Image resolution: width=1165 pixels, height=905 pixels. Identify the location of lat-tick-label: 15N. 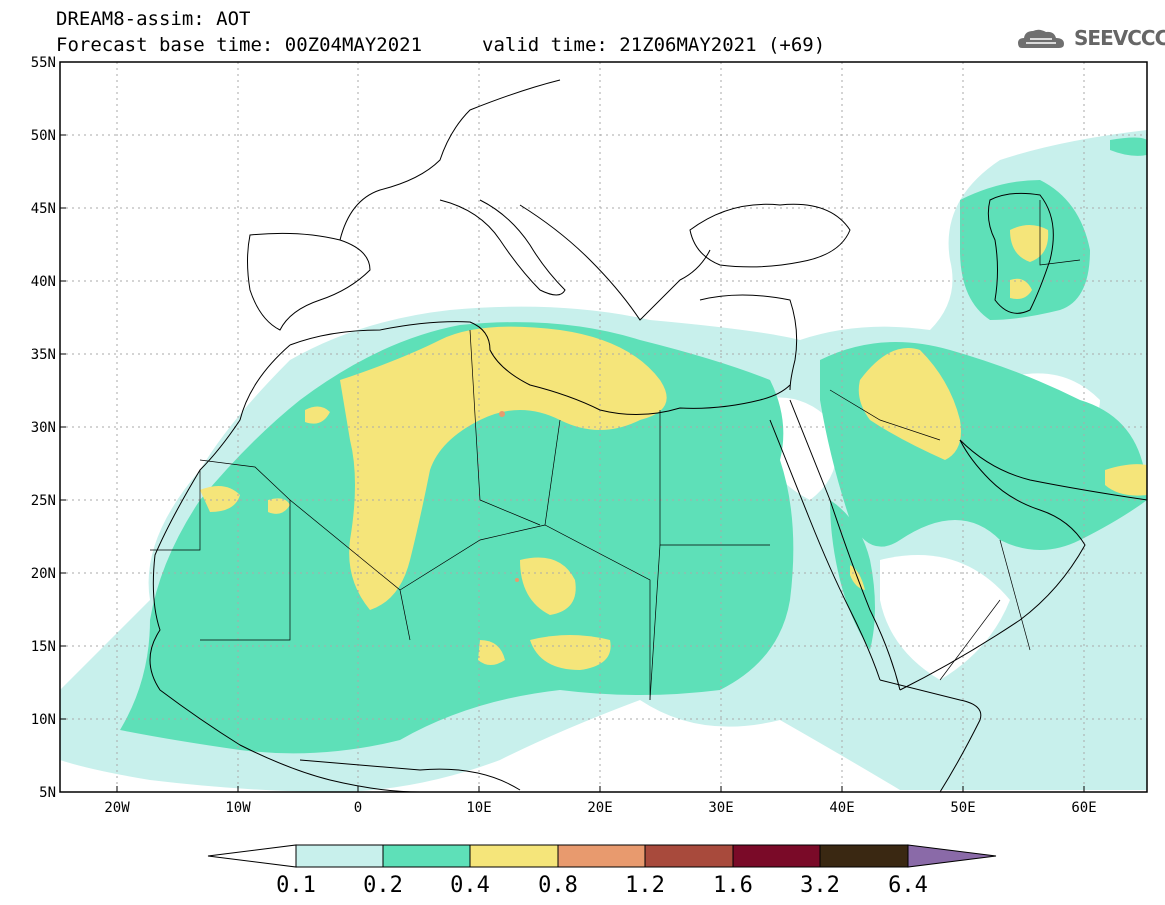
(43, 647).